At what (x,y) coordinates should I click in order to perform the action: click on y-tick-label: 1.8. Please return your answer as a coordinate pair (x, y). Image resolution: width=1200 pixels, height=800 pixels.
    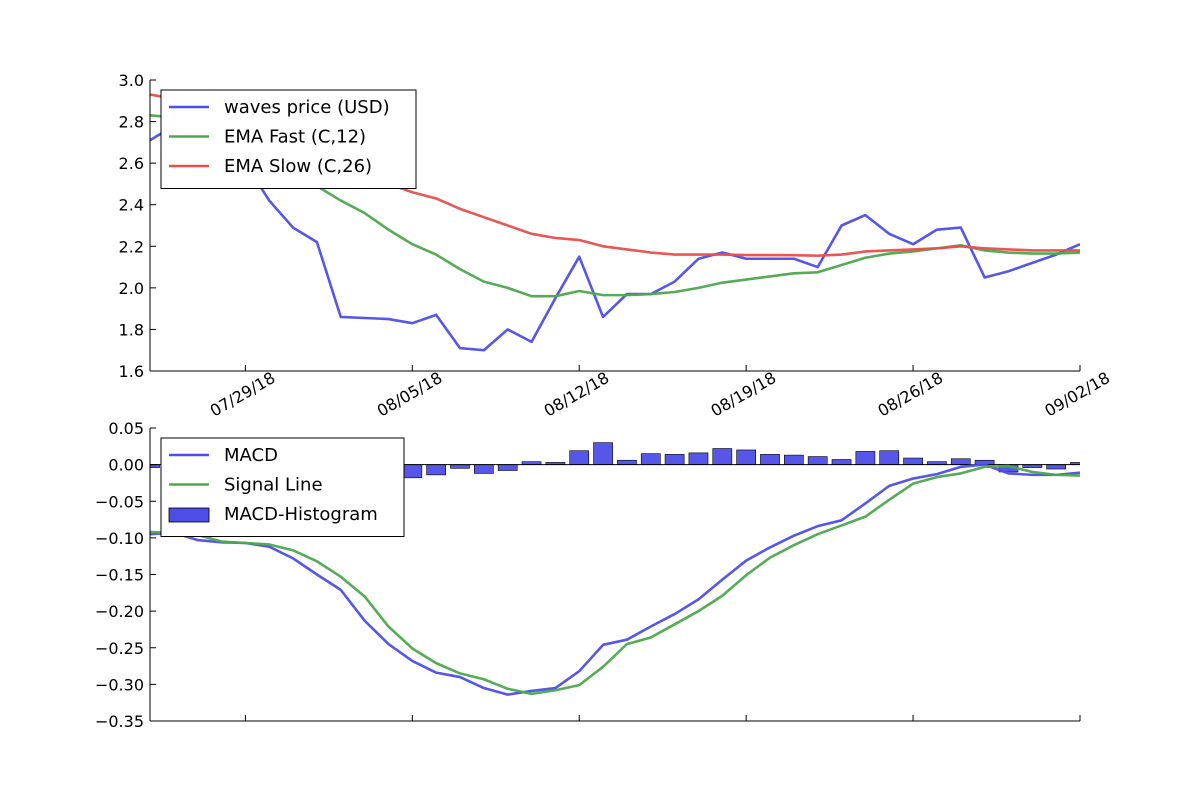
    Looking at the image, I should click on (131, 329).